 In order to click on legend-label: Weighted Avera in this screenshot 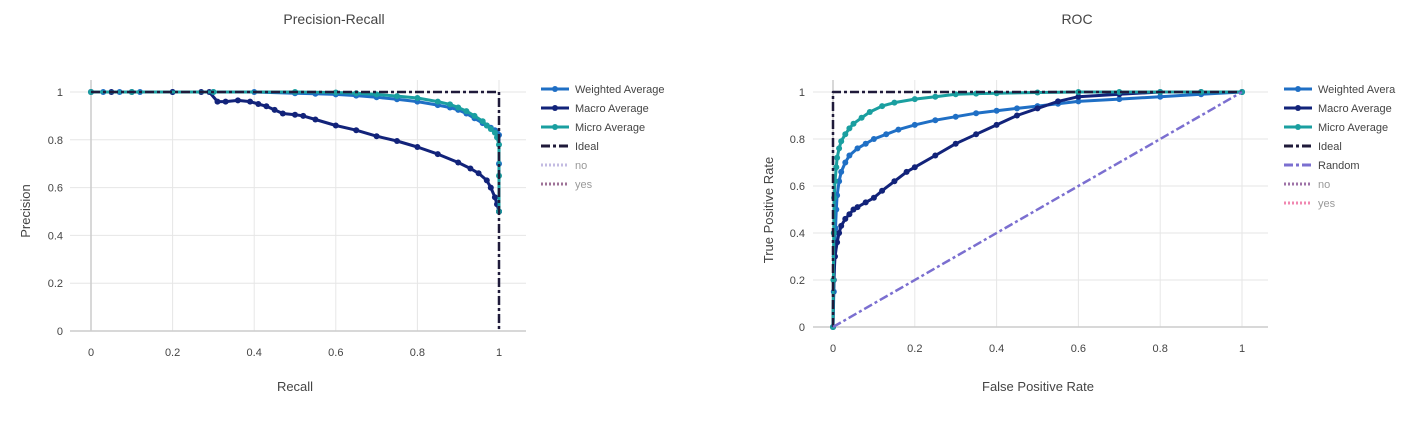, I will do `click(1357, 90)`.